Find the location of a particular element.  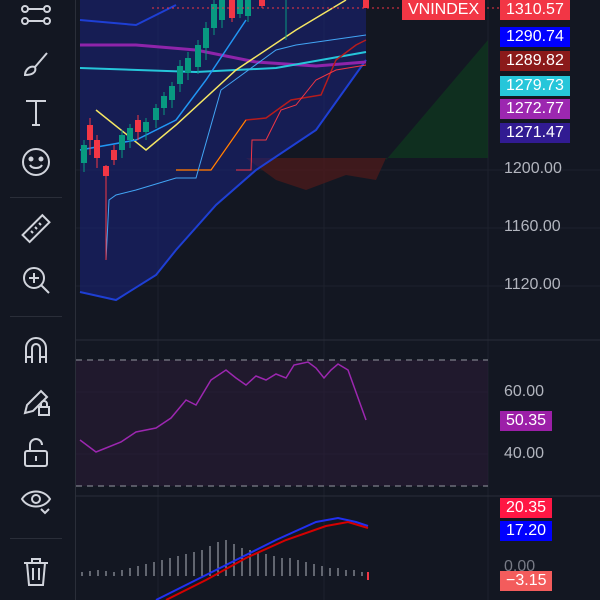

brush-icon is located at coordinates (35, 64).